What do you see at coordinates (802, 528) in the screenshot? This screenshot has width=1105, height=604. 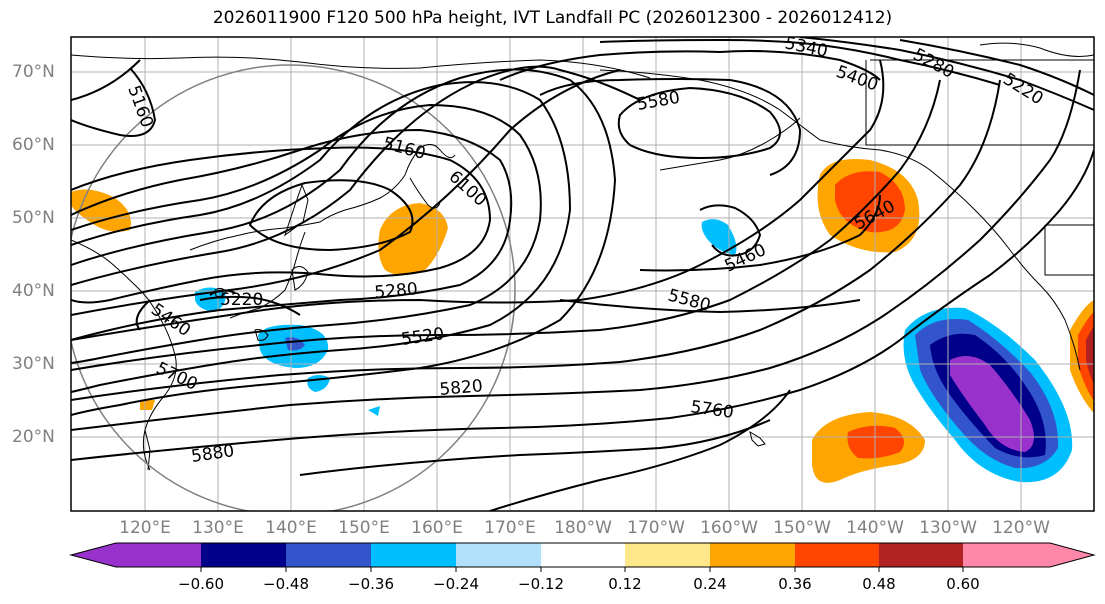 I see `lon-label: 150°W` at bounding box center [802, 528].